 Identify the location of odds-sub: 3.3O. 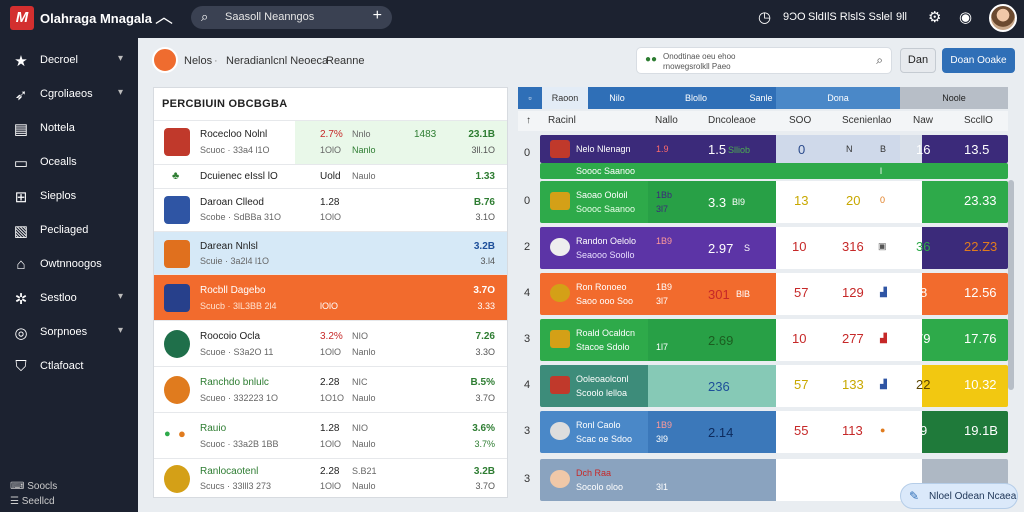
(485, 352).